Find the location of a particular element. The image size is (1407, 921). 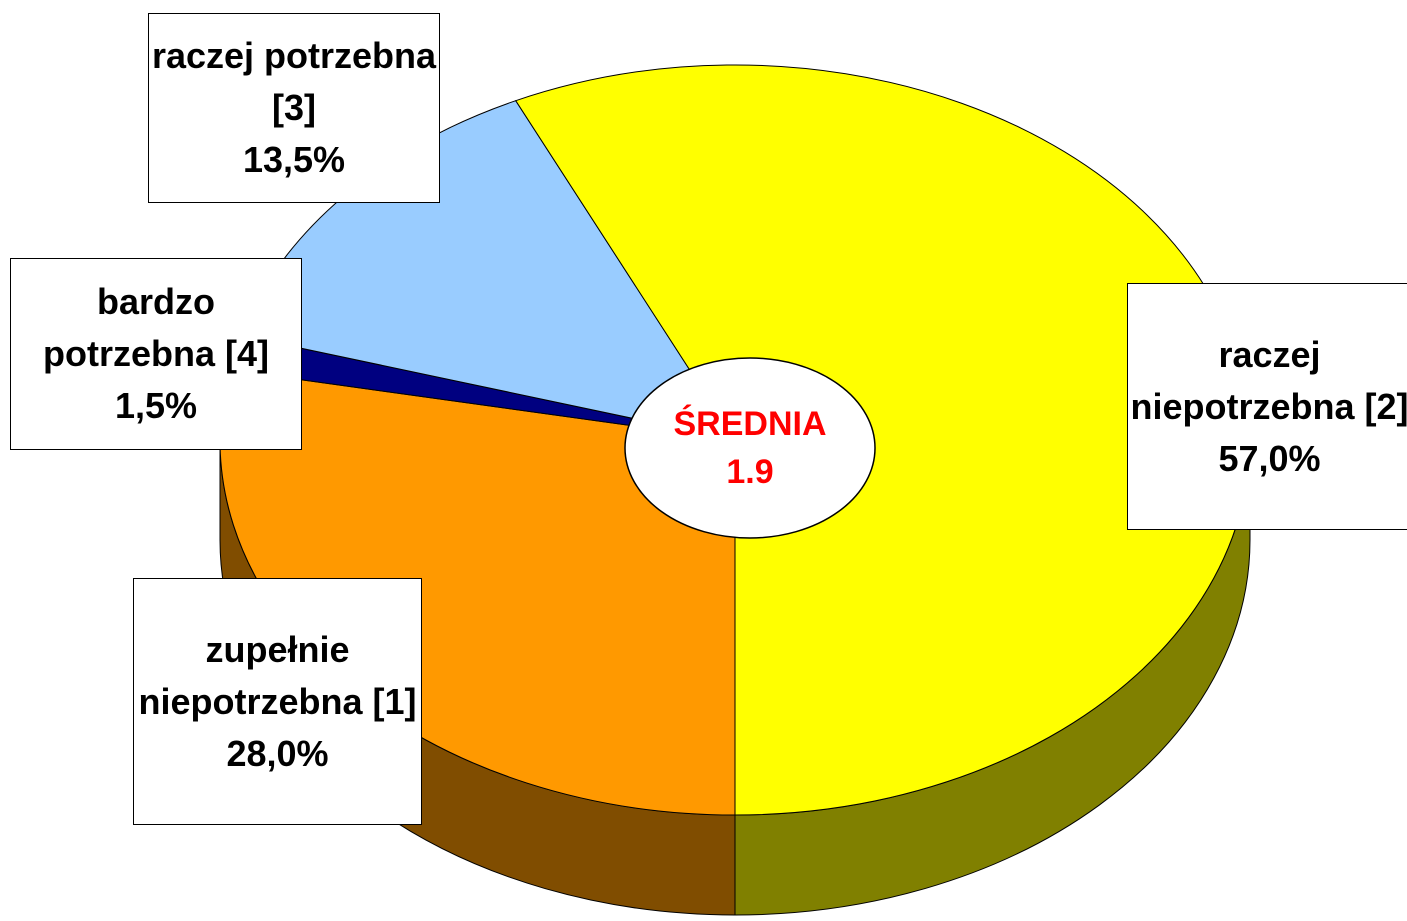

category-label: raczej niepotrzebna [2] is located at coordinates (1268, 380).